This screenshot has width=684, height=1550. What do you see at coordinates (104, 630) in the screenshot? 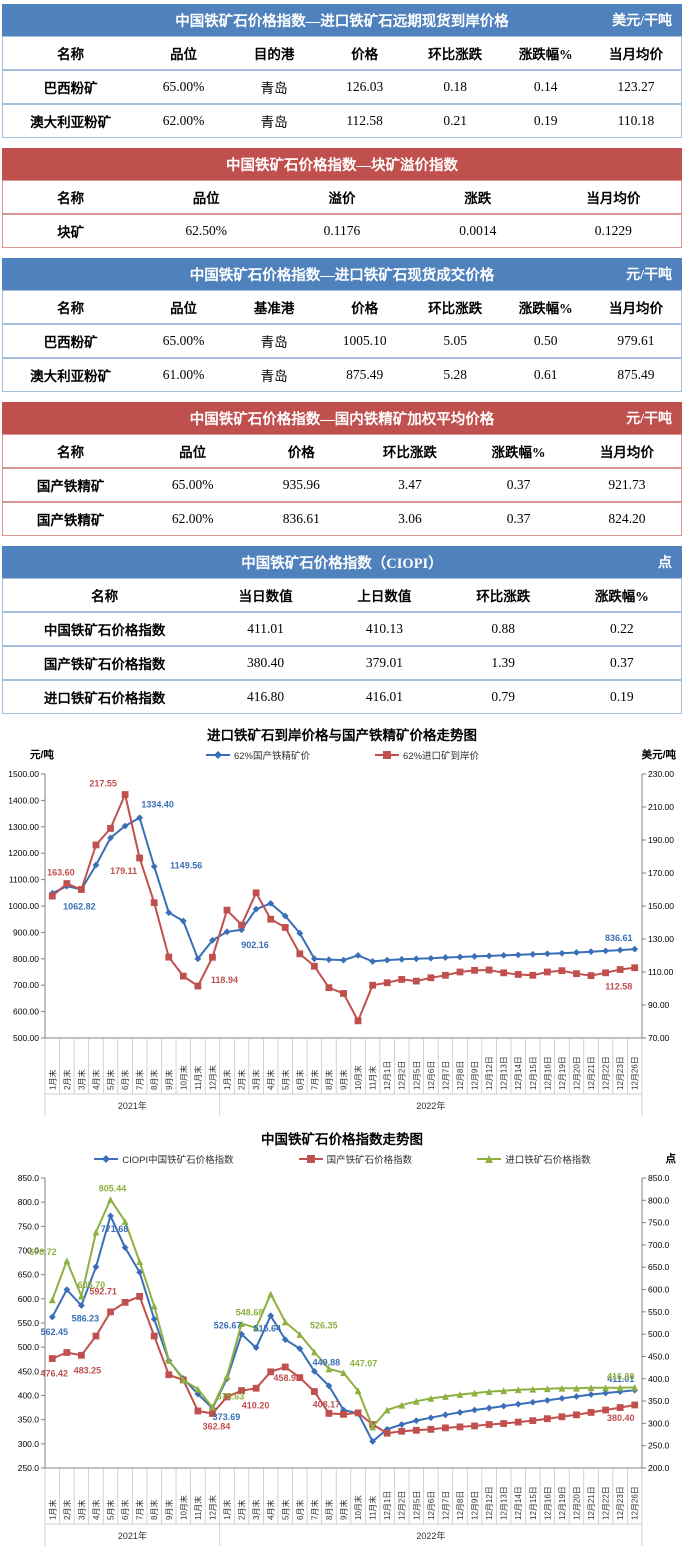
I see `row-name-cell: 中国铁矿石价格指数` at bounding box center [104, 630].